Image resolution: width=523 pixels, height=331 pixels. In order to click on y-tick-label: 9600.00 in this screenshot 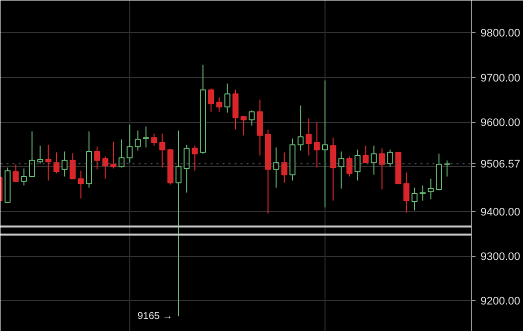, I will do `click(500, 123)`.